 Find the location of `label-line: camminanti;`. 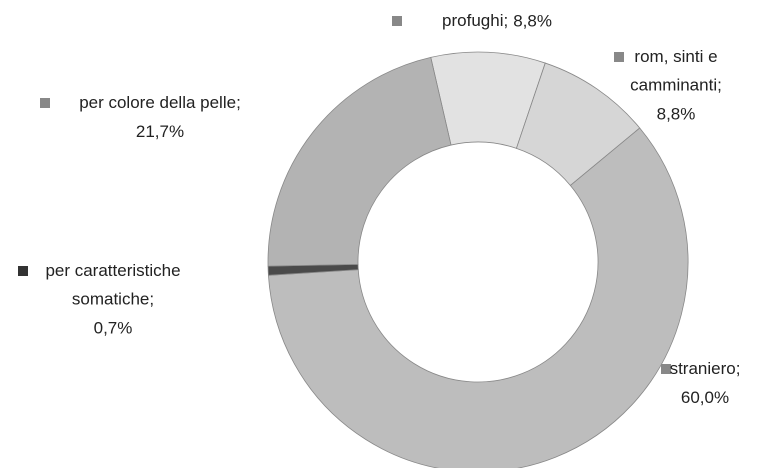

label-line: camminanti; is located at coordinates (676, 85).